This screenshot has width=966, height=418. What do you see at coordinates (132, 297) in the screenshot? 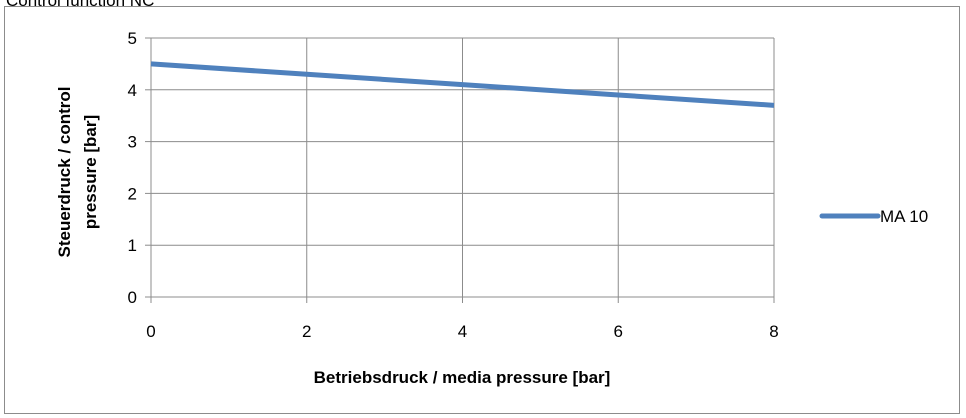
I see `y-tick-label: 0` at bounding box center [132, 297].